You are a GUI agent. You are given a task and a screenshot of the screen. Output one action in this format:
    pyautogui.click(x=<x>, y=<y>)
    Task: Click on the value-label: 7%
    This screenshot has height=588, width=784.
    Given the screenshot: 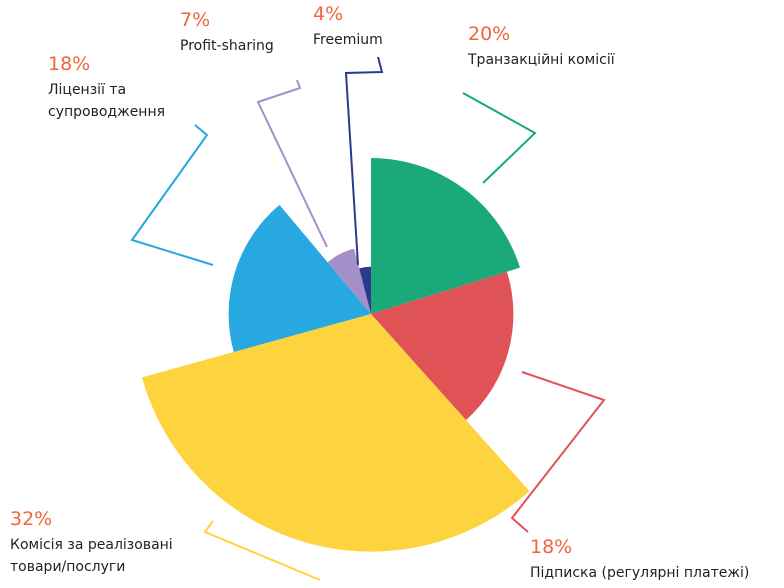 What is the action you would take?
    pyautogui.click(x=195, y=20)
    